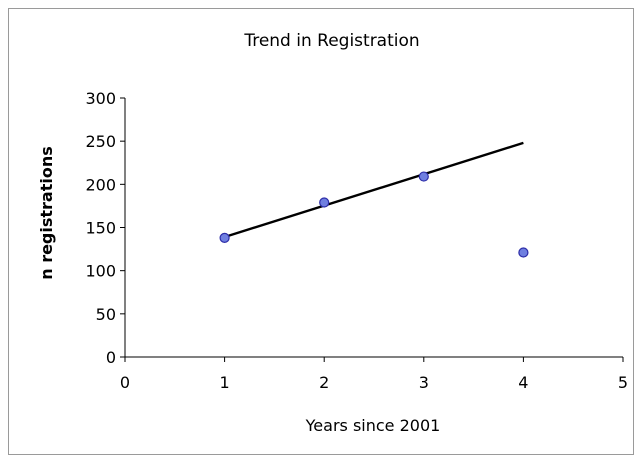 Image resolution: width=640 pixels, height=457 pixels. I want to click on y-tick-label: 300, so click(100, 98).